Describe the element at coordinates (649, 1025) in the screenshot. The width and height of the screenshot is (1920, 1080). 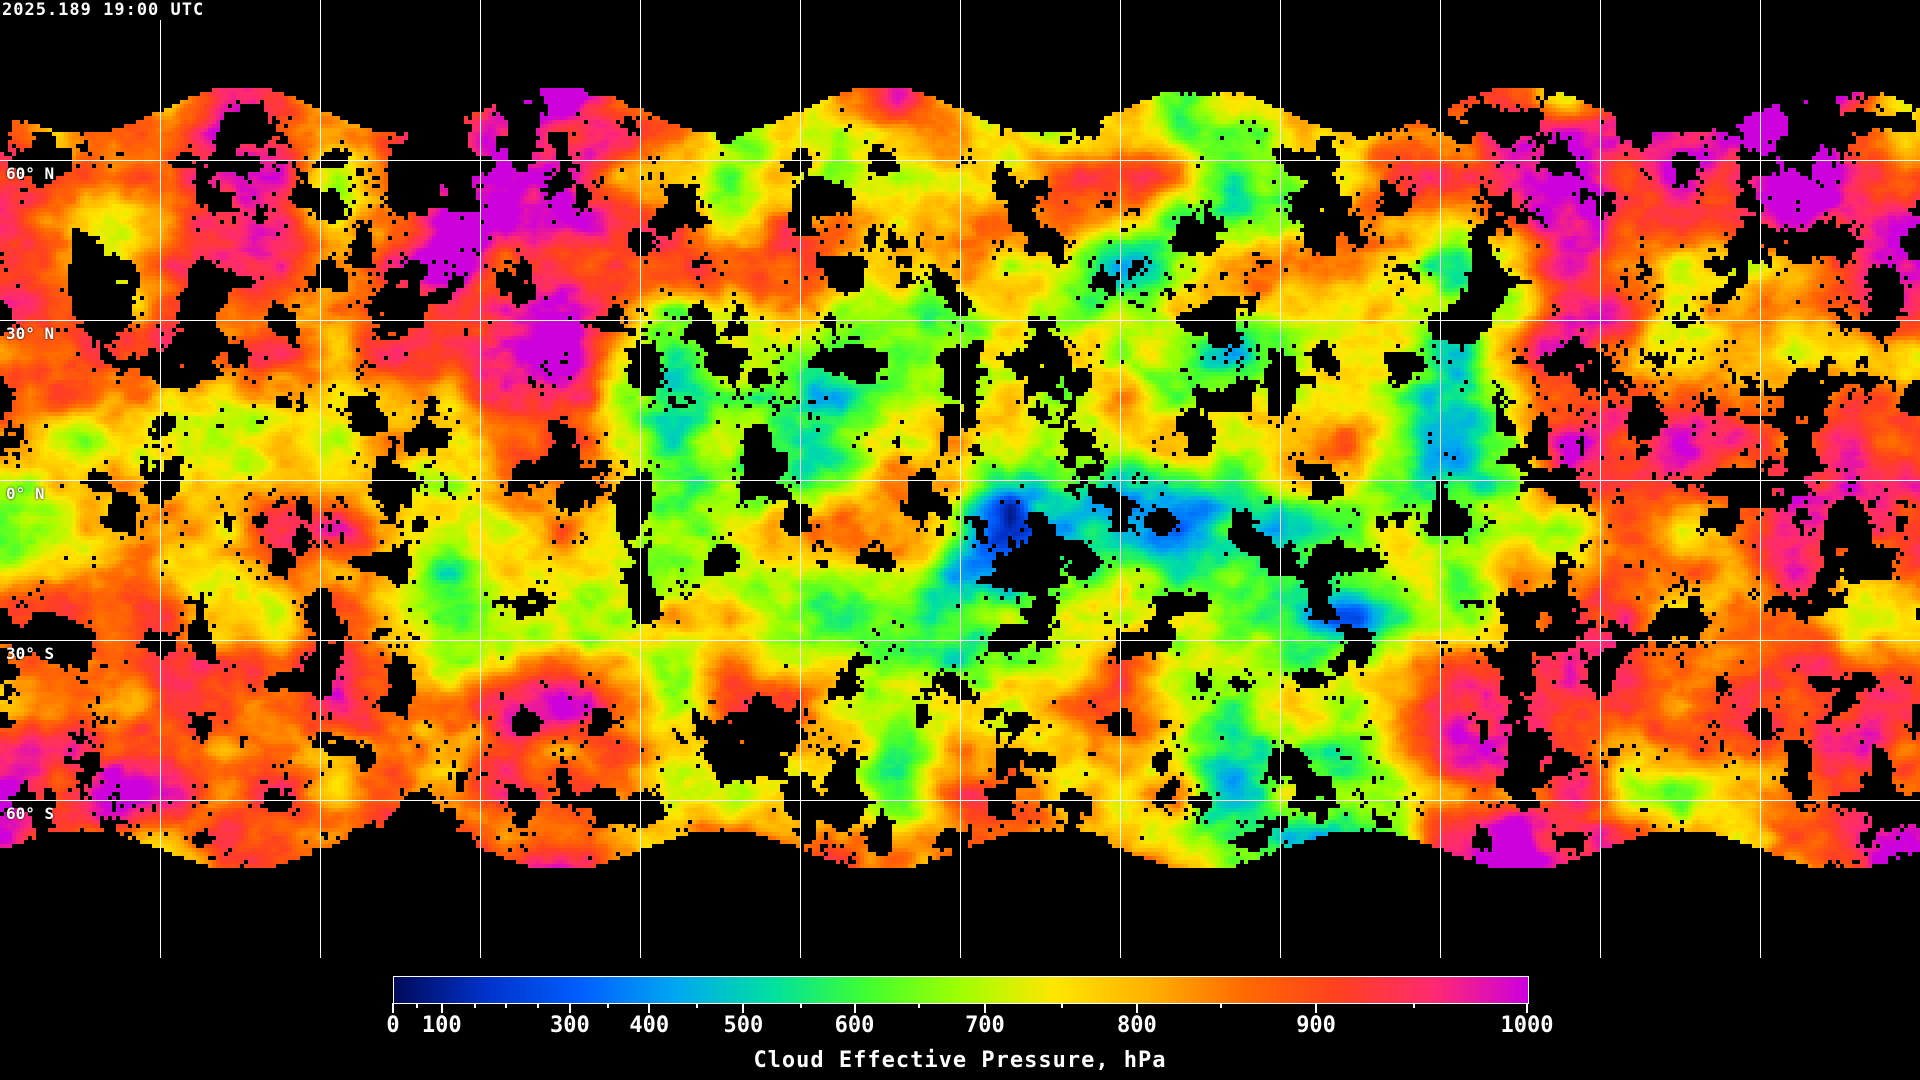
I see `colorbar-tick-label: 400` at that location.